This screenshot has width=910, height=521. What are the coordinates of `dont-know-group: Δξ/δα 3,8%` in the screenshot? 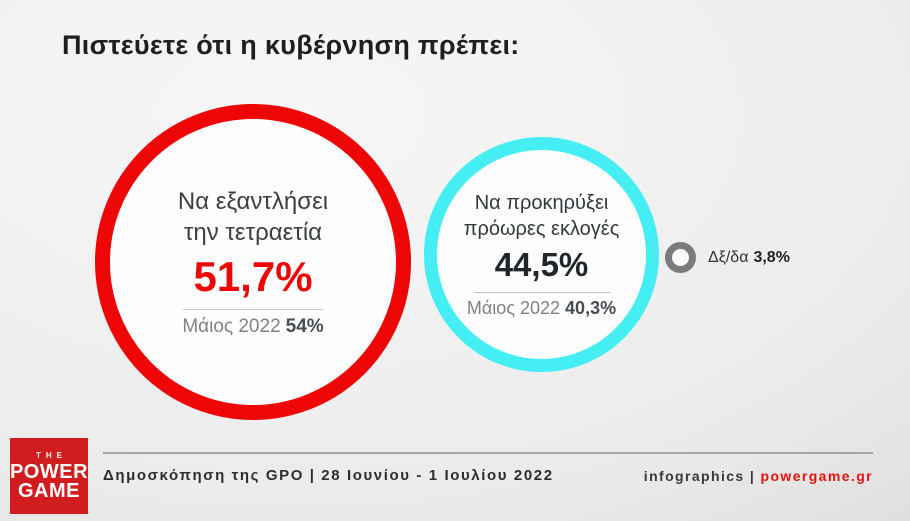 It's located at (727, 257).